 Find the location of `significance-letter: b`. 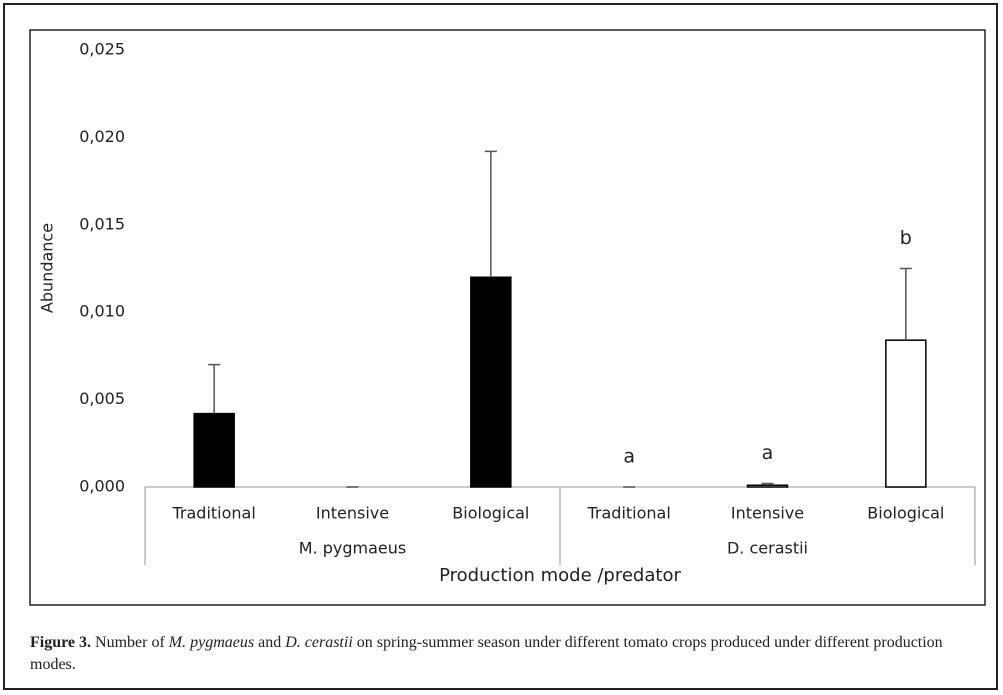

significance-letter: b is located at coordinates (906, 238).